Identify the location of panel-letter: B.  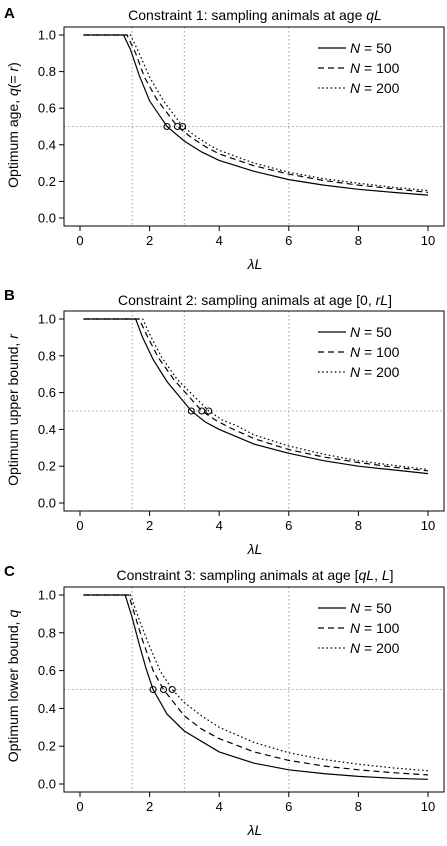
(9, 295).